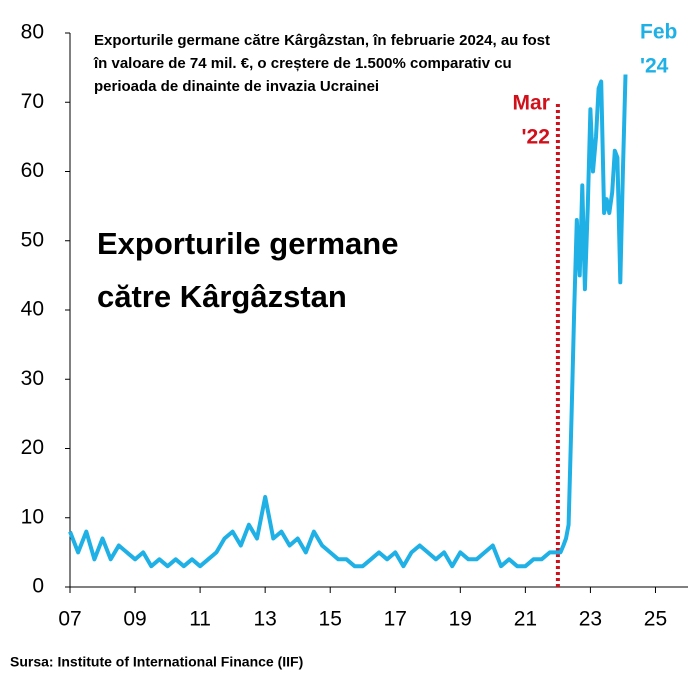  Describe the element at coordinates (69, 619) in the screenshot. I see `x-tick-label: 07` at that location.